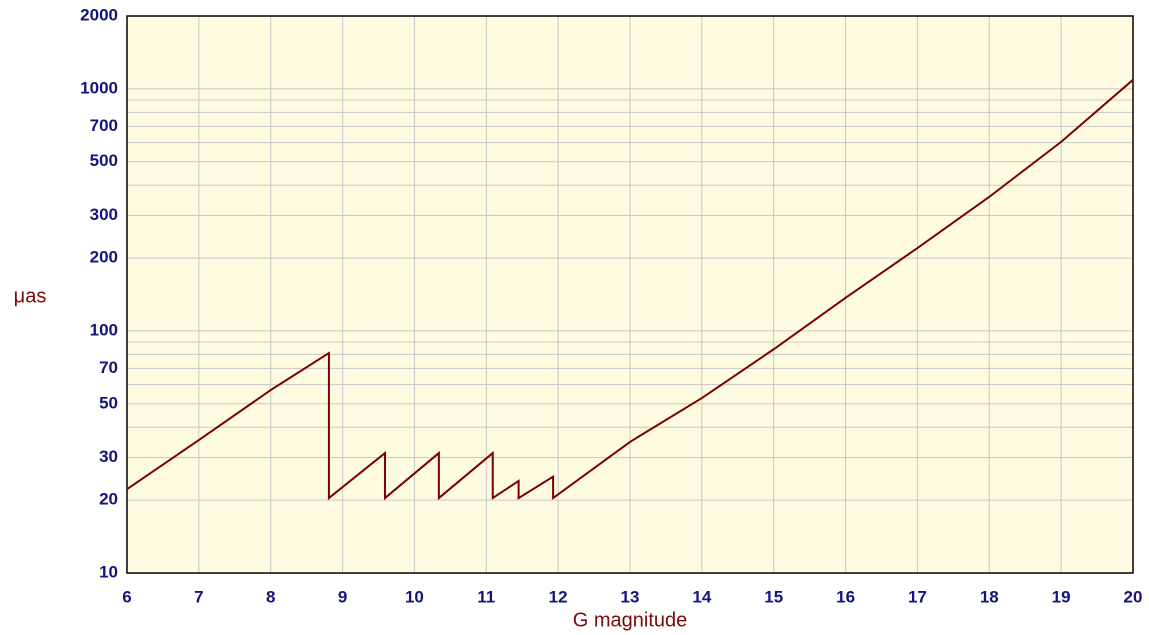 The width and height of the screenshot is (1149, 635). What do you see at coordinates (845, 596) in the screenshot?
I see `x-tick-label: 16` at bounding box center [845, 596].